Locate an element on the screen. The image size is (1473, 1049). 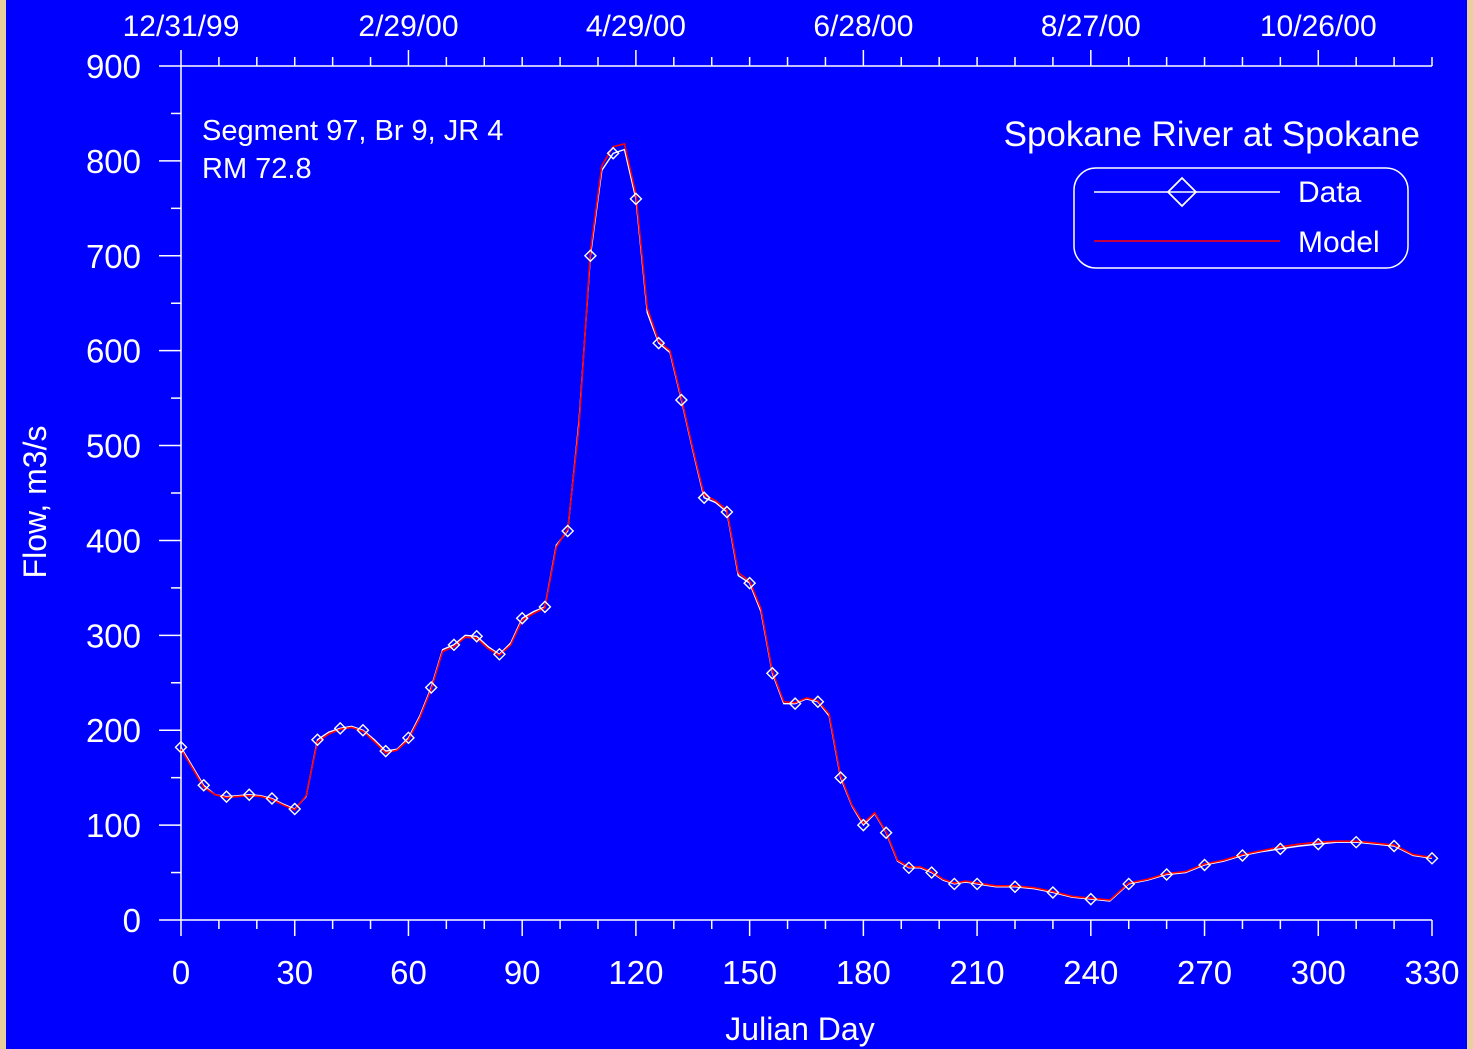
x-tick-label: 270 is located at coordinates (1204, 972).